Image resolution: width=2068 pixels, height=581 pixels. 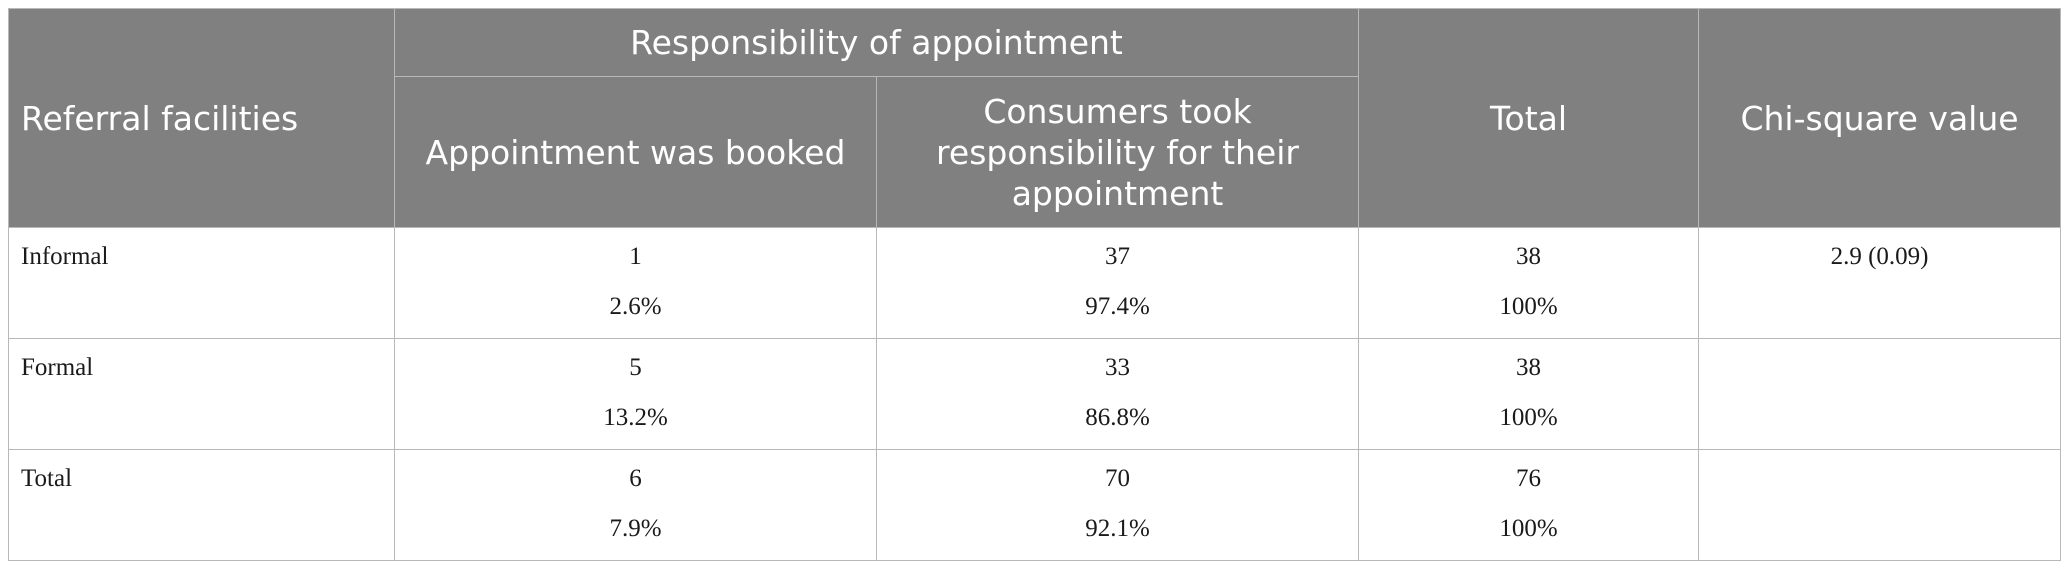 I want to click on header-appointment-booked: Appointment was booked, so click(x=635, y=152).